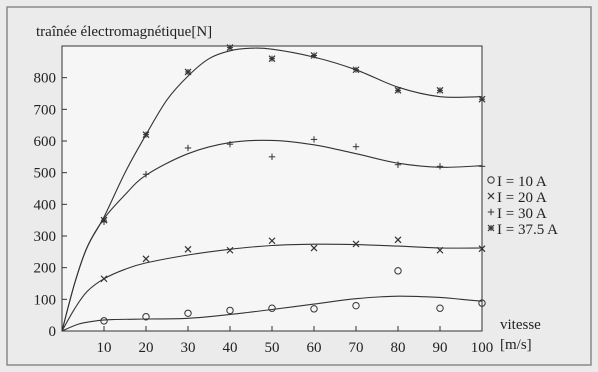 Image resolution: width=598 pixels, height=372 pixels. Describe the element at coordinates (527, 230) in the screenshot. I see `legend-label-4: I = 37.5 A` at that location.